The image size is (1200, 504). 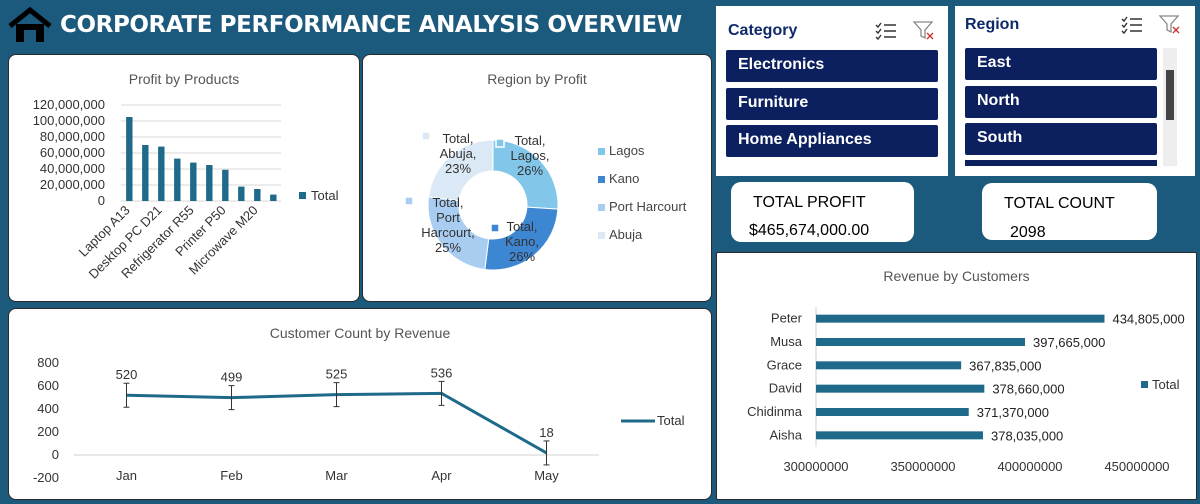 I want to click on data-label: 378,660,000, so click(x=1028, y=389).